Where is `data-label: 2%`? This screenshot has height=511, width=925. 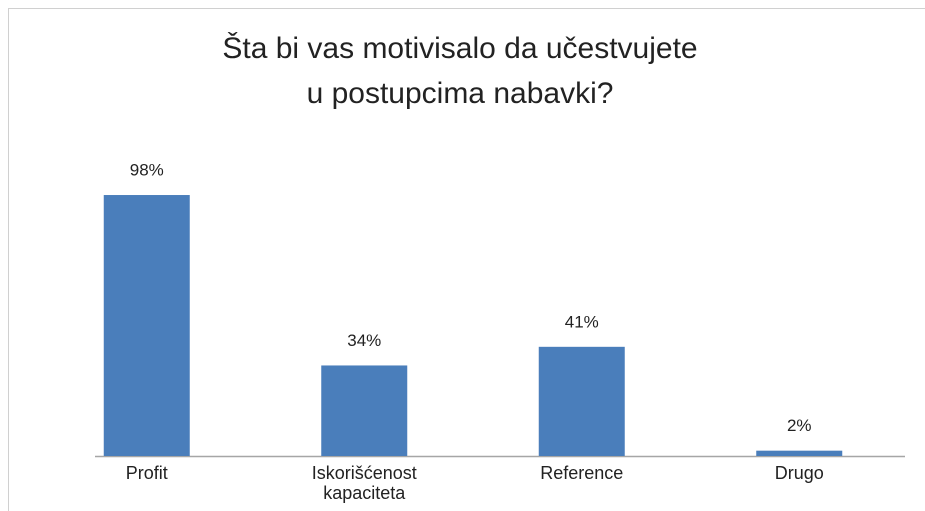 data-label: 2% is located at coordinates (799, 425).